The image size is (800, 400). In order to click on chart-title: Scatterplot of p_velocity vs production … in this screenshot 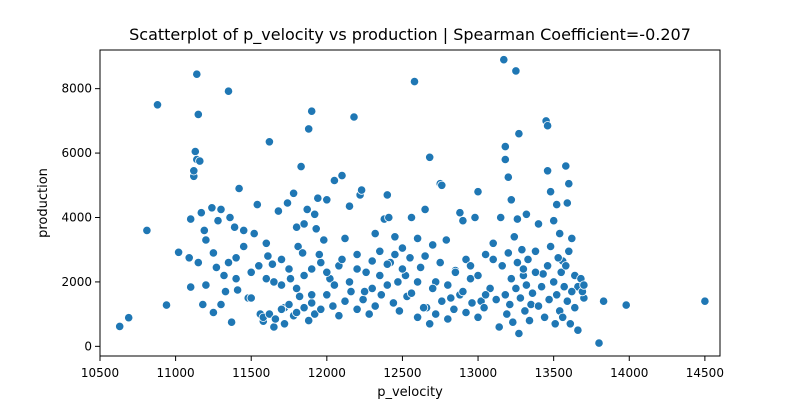, I will do `click(410, 35)`.